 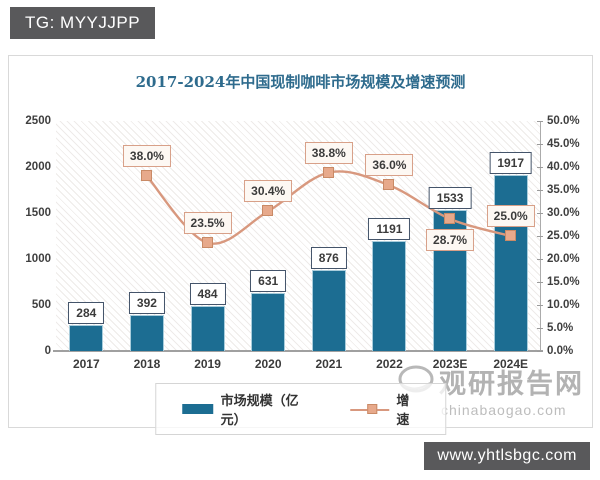 I want to click on y-axis-right-tick-label: 40.0%, so click(x=563, y=167).